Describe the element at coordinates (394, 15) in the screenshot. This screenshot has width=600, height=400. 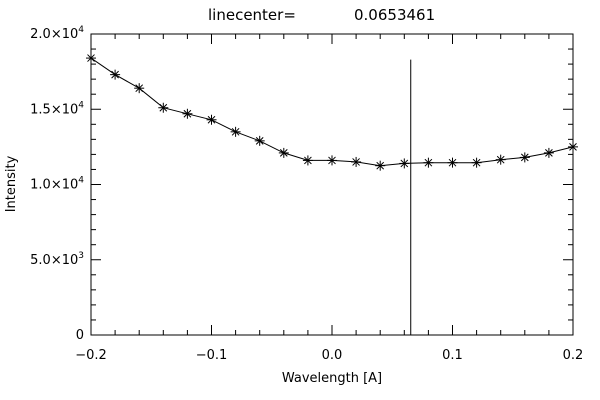
I see `chart-title-value: 0.0653461` at that location.